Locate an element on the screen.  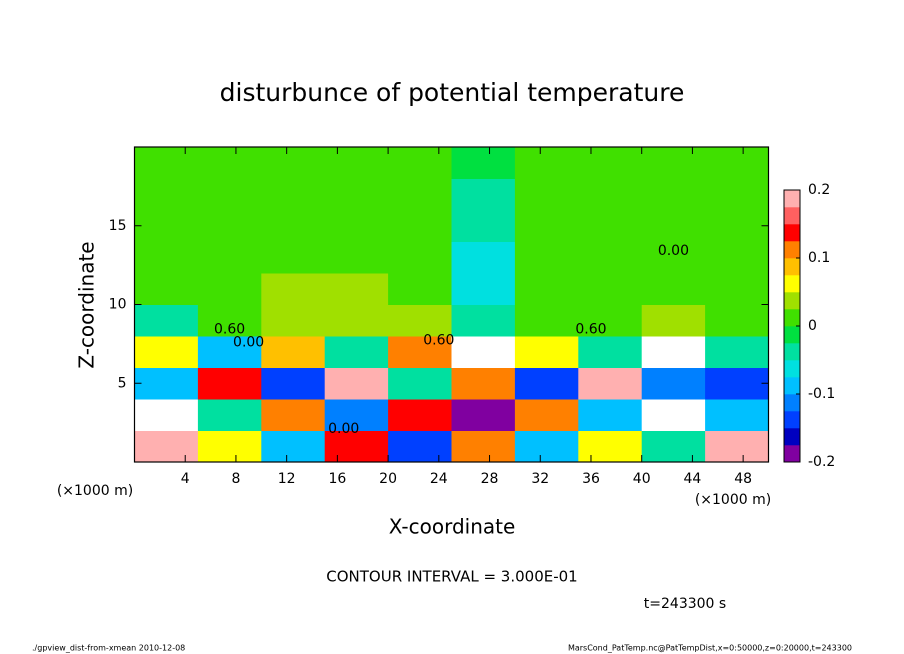
colorbar-tick-label: 0 is located at coordinates (812, 326).